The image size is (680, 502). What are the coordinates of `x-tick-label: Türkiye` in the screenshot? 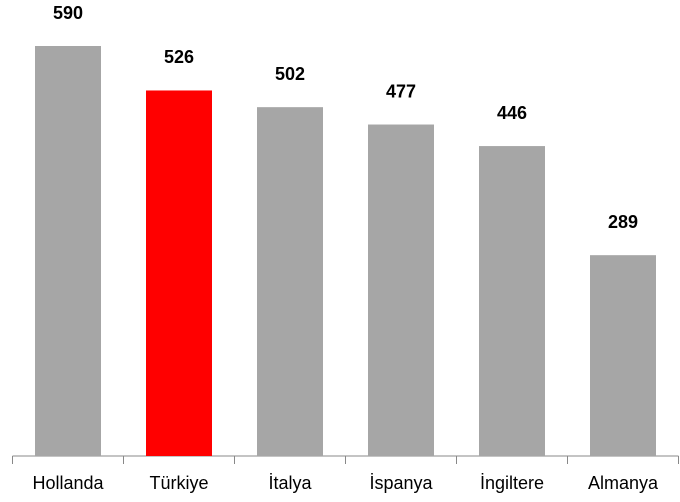 It's located at (178, 483).